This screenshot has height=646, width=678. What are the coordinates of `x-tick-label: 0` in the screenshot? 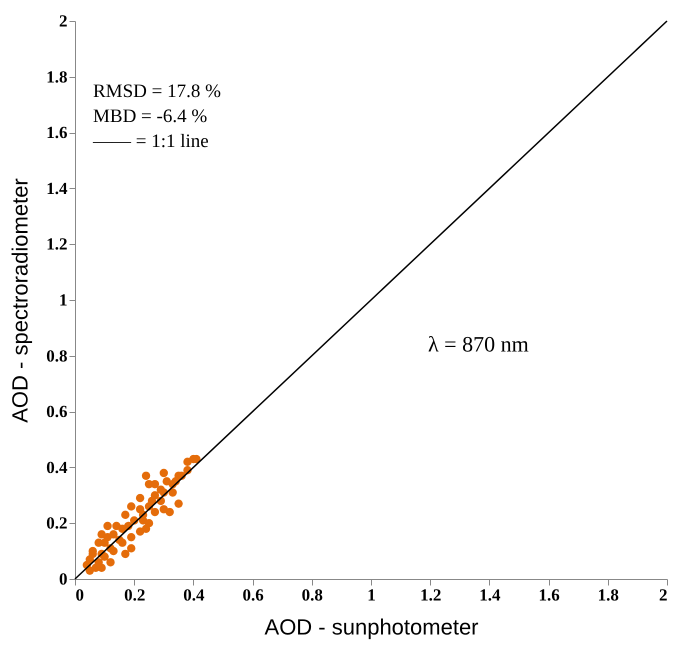 It's located at (80, 595).